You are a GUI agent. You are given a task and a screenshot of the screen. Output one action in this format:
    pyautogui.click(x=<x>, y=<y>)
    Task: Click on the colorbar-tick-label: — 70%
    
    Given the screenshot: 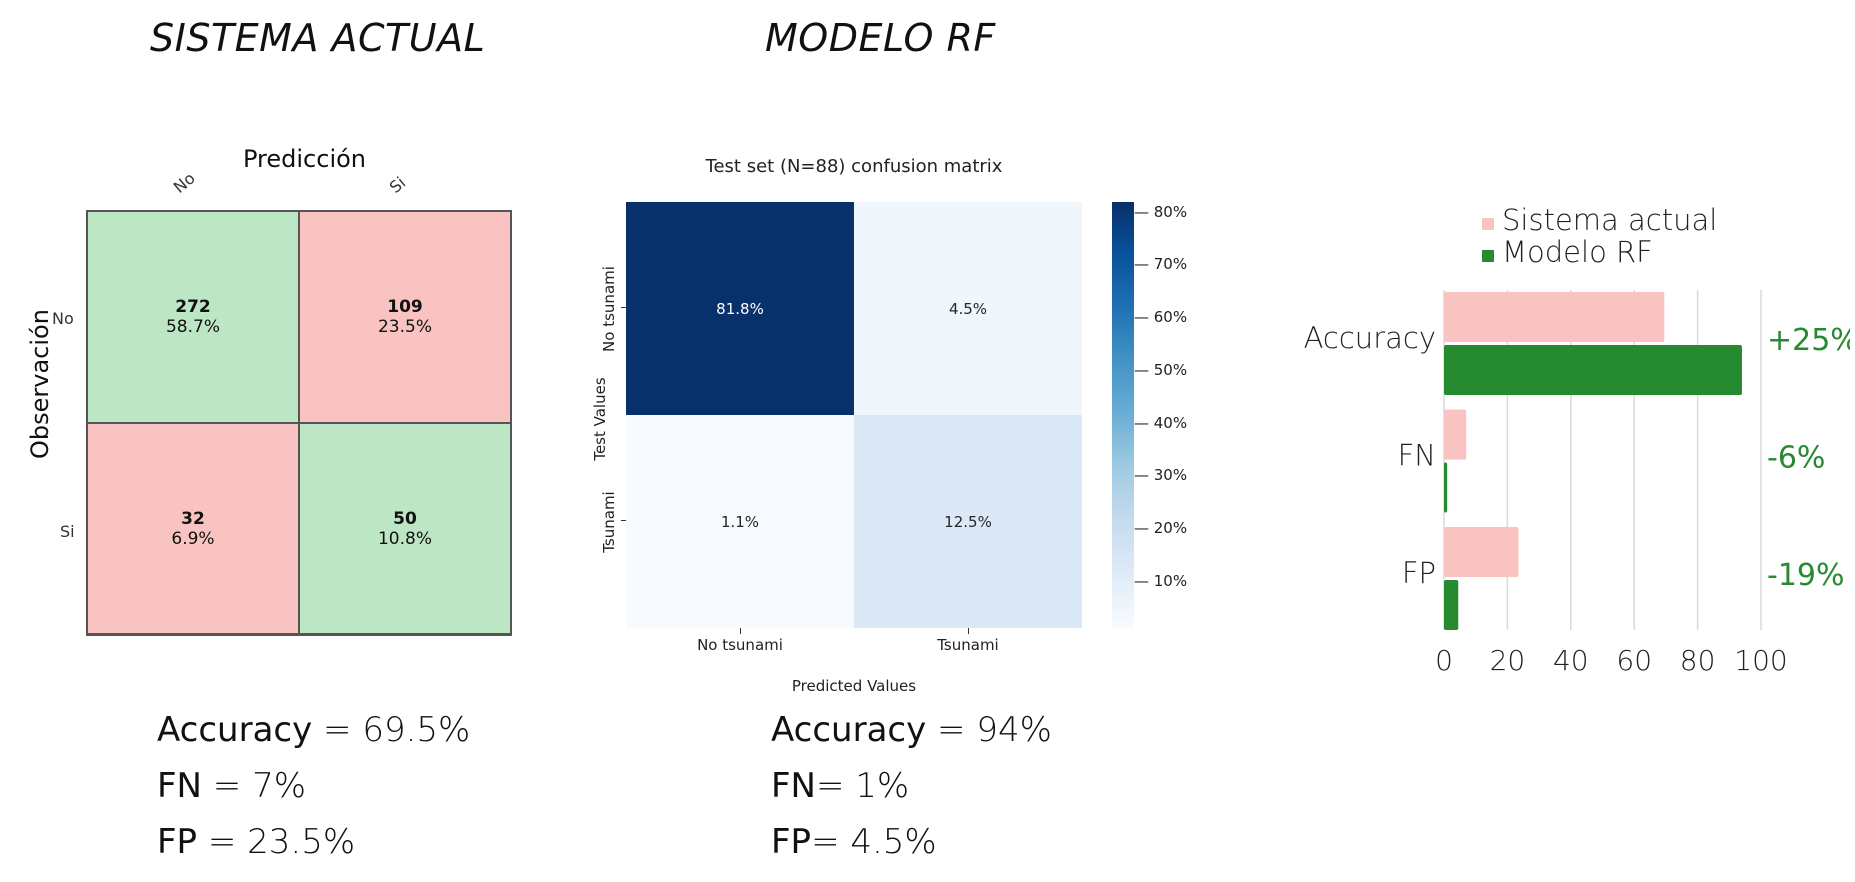 What is the action you would take?
    pyautogui.click(x=1161, y=264)
    